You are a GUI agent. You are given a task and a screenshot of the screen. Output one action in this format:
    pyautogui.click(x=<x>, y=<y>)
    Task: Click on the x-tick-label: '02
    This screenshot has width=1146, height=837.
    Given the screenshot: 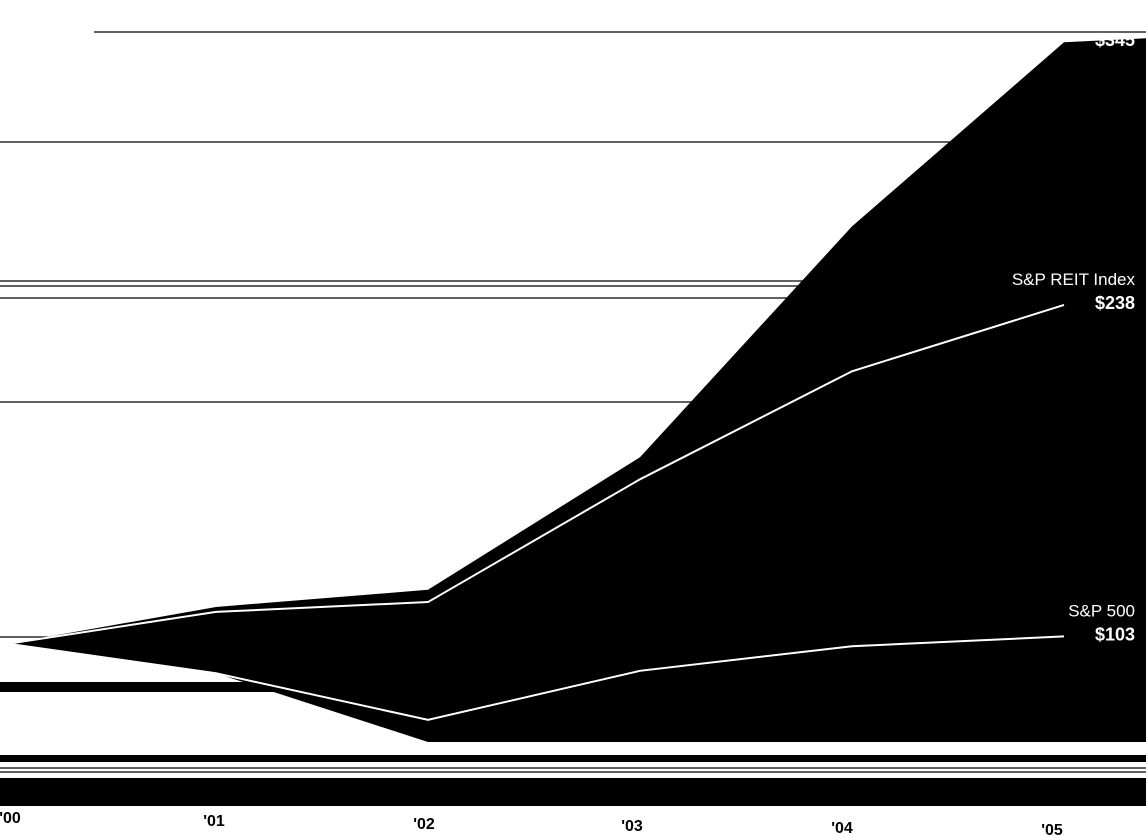 What is the action you would take?
    pyautogui.click(x=424, y=824)
    